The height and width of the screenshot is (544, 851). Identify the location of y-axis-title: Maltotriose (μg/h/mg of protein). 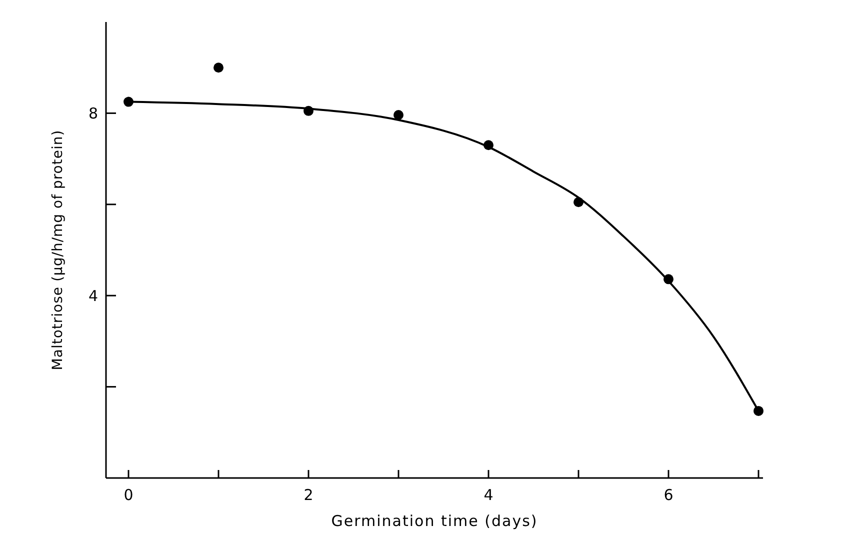
(58, 250).